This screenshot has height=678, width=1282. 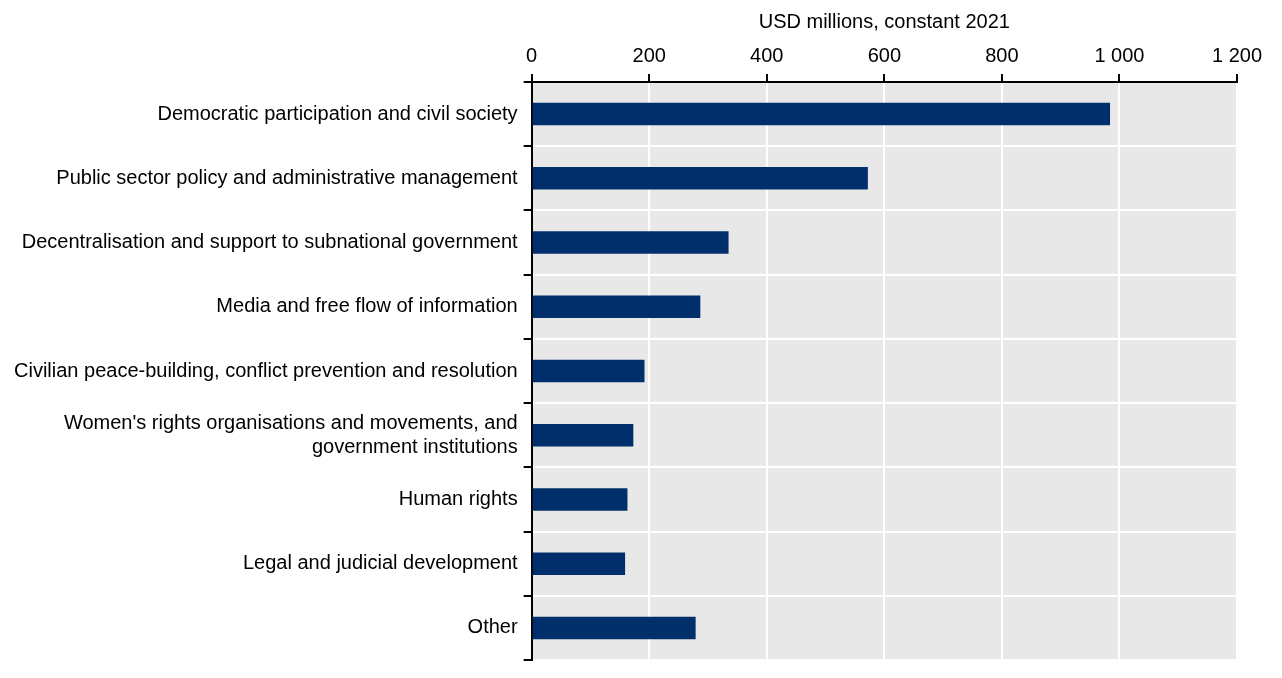 I want to click on y-tick-label: Legal and judicial development, so click(x=380, y=562).